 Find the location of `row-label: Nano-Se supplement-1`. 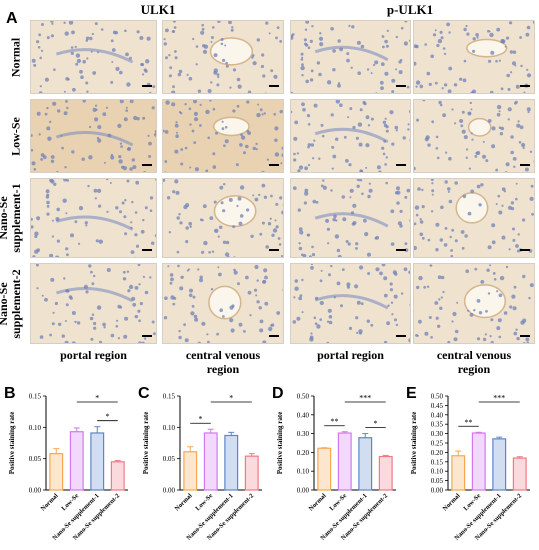

row-label: Nano-Se supplement-1 is located at coordinates (11, 218).